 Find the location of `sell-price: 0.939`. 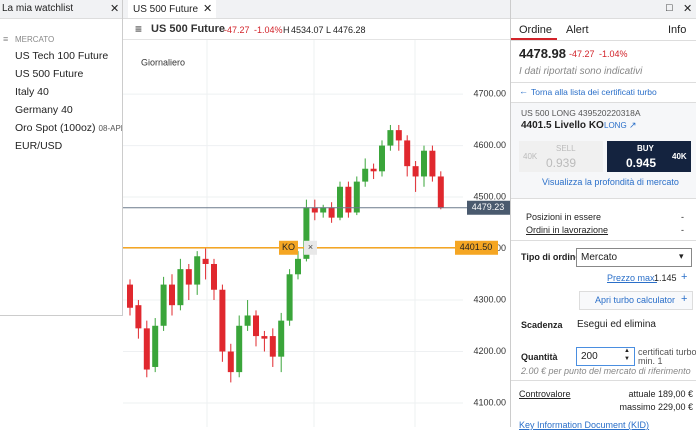

sell-price: 0.939 is located at coordinates (561, 163).